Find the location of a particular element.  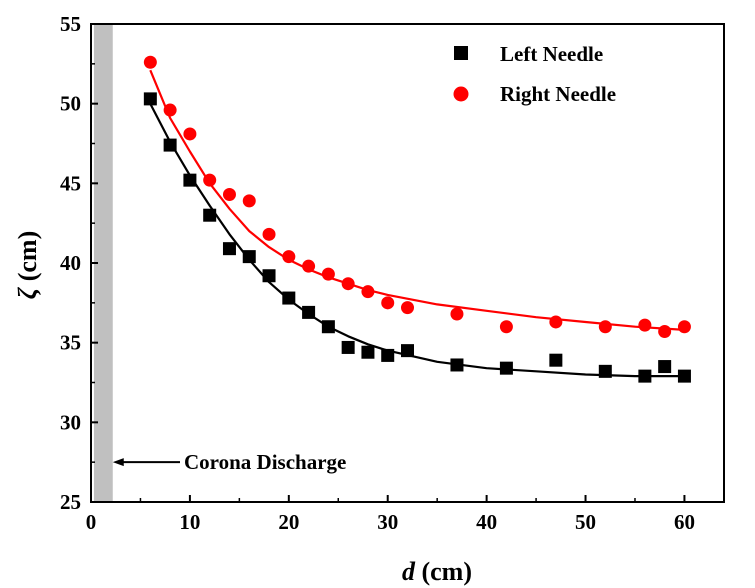

x-tick-label: 0 is located at coordinates (91, 522).